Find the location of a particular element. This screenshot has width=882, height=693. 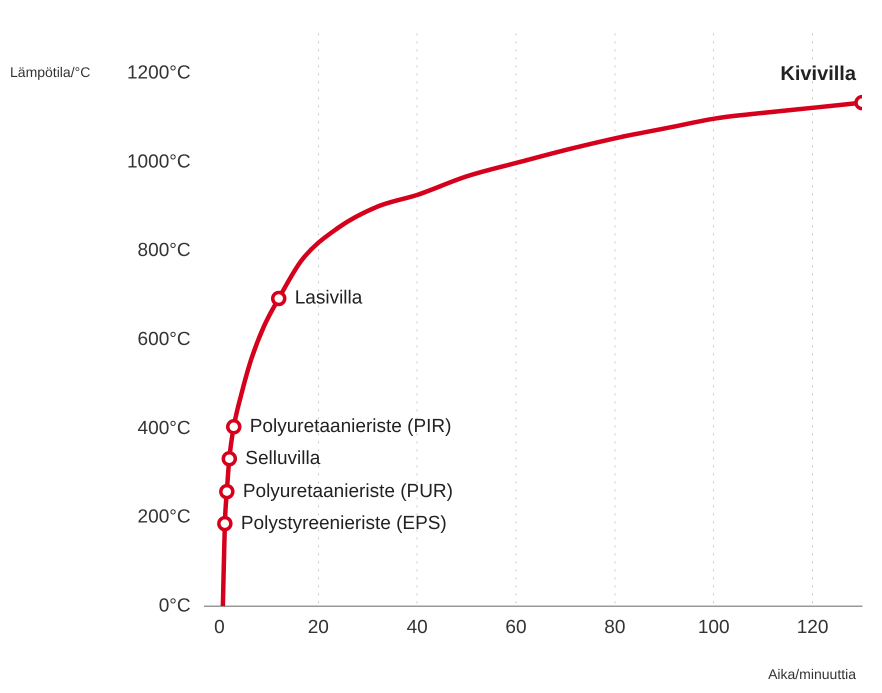

x-tick-label: 40 is located at coordinates (417, 627).